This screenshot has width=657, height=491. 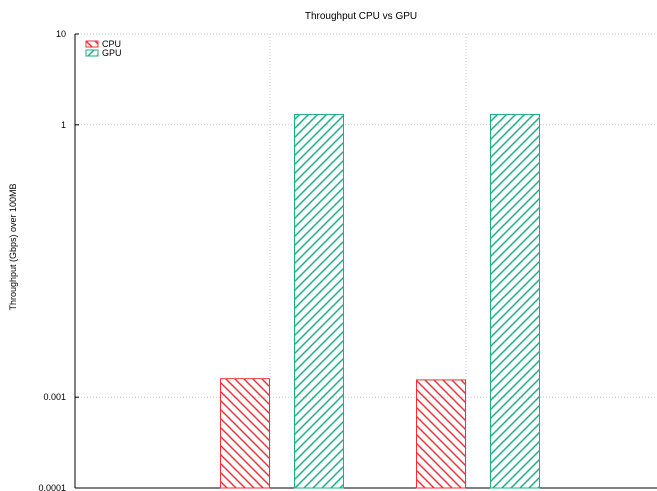 What do you see at coordinates (52, 260) in the screenshot?
I see `y-tick-labels: 10 1 0.001 0.0001` at bounding box center [52, 260].